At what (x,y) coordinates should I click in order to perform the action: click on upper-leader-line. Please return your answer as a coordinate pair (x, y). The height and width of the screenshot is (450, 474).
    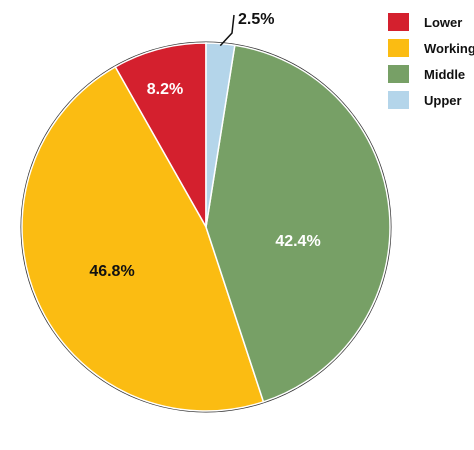
    Looking at the image, I should click on (227, 30).